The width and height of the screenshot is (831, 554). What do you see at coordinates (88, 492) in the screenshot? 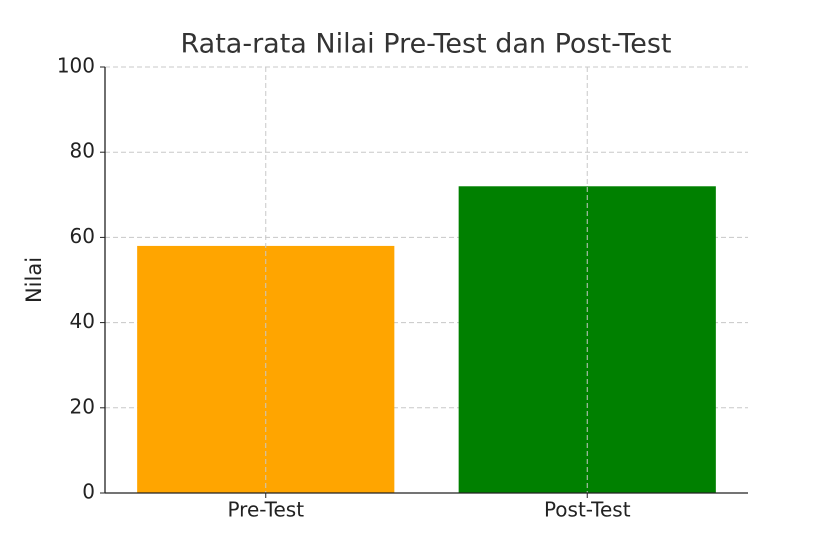
I see `y-tick-label: 0` at bounding box center [88, 492].